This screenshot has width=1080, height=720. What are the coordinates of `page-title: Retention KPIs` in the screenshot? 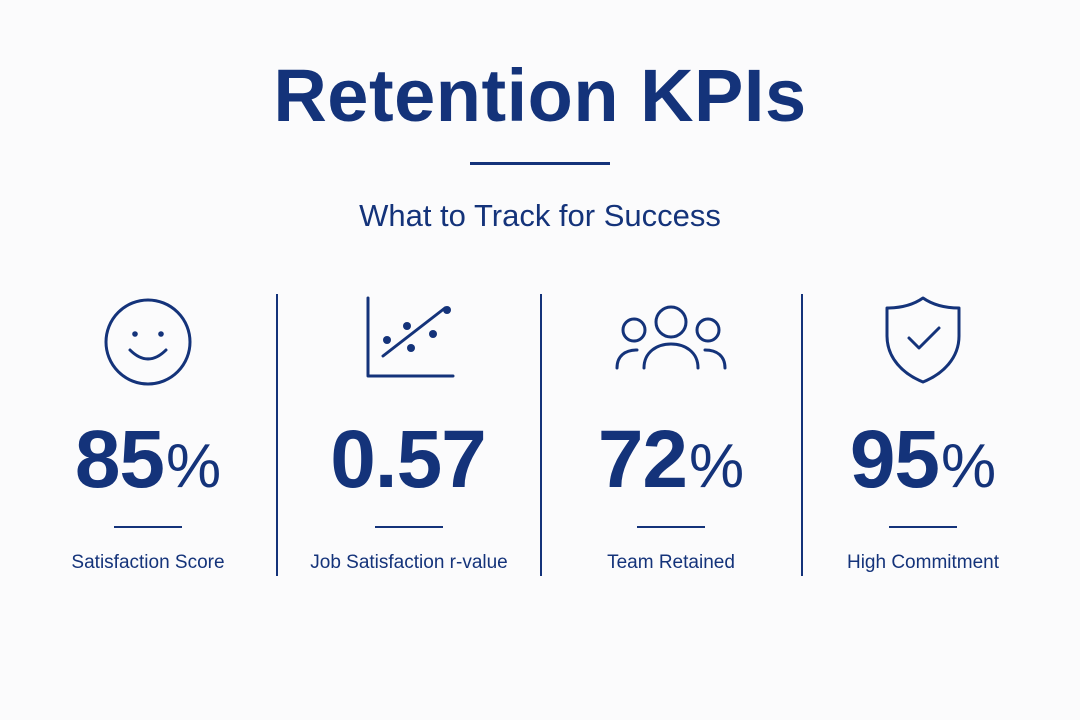 It's located at (540, 95).